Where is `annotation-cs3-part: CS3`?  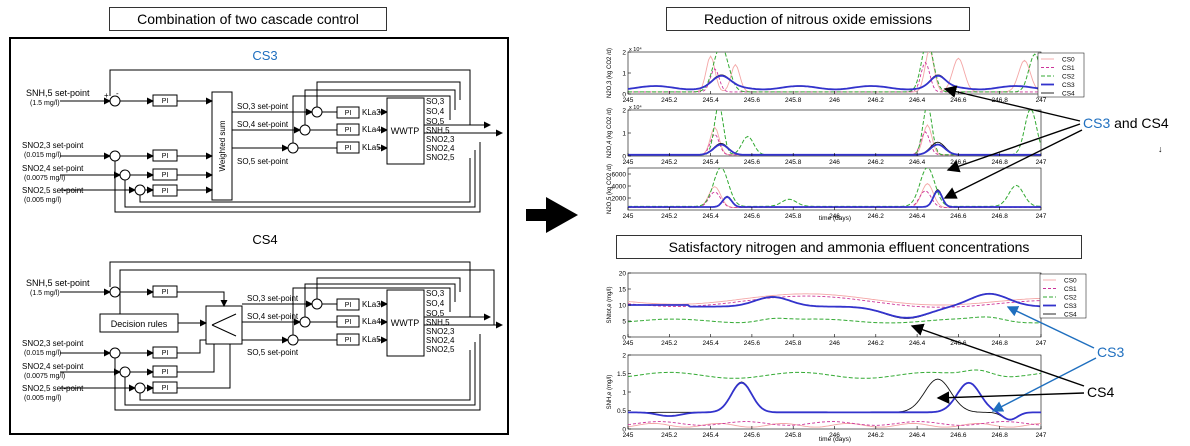
annotation-cs3-part: CS3 is located at coordinates (1096, 123).